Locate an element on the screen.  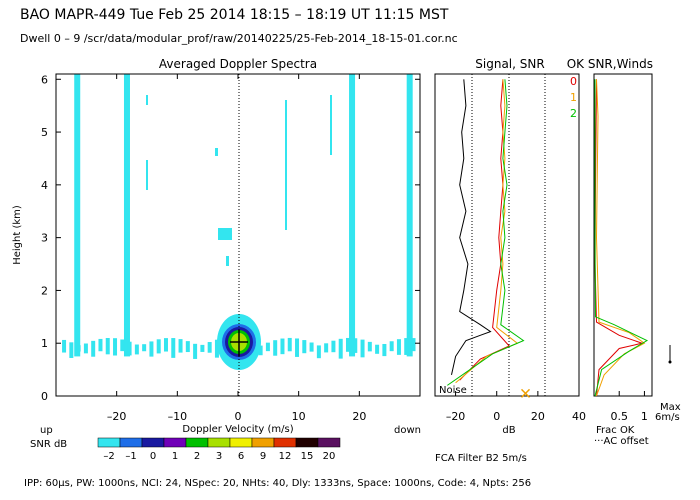
y-tick-label: 3 is located at coordinates (44, 238).